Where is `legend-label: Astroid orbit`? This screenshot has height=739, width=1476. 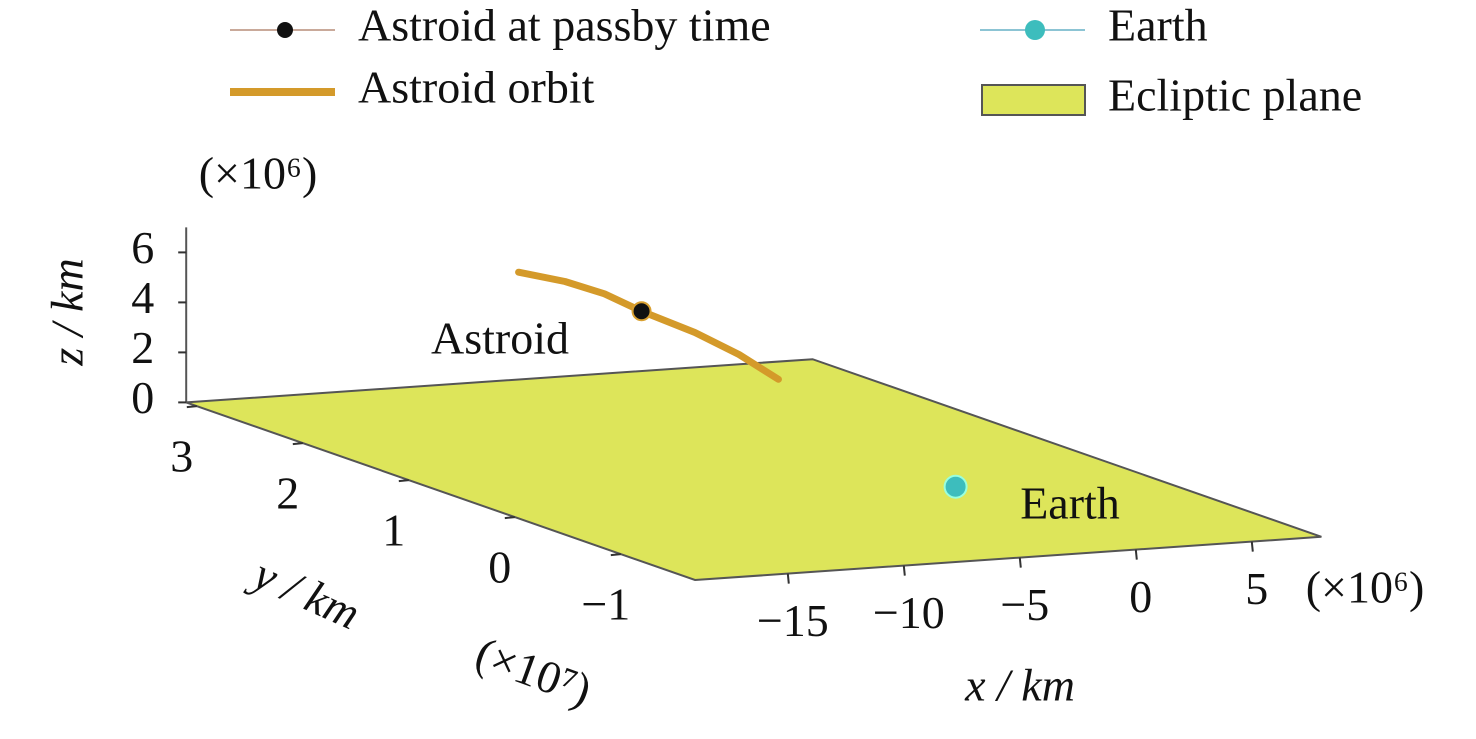
legend-label: Astroid orbit is located at coordinates (476, 87).